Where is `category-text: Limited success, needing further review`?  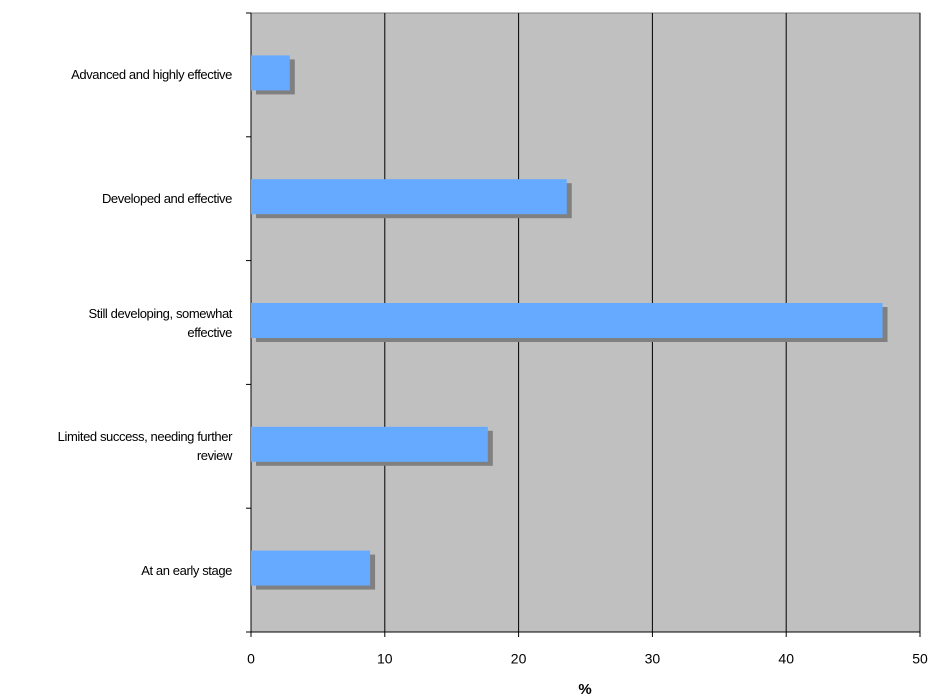
category-text: Limited success, needing further review is located at coordinates (145, 446).